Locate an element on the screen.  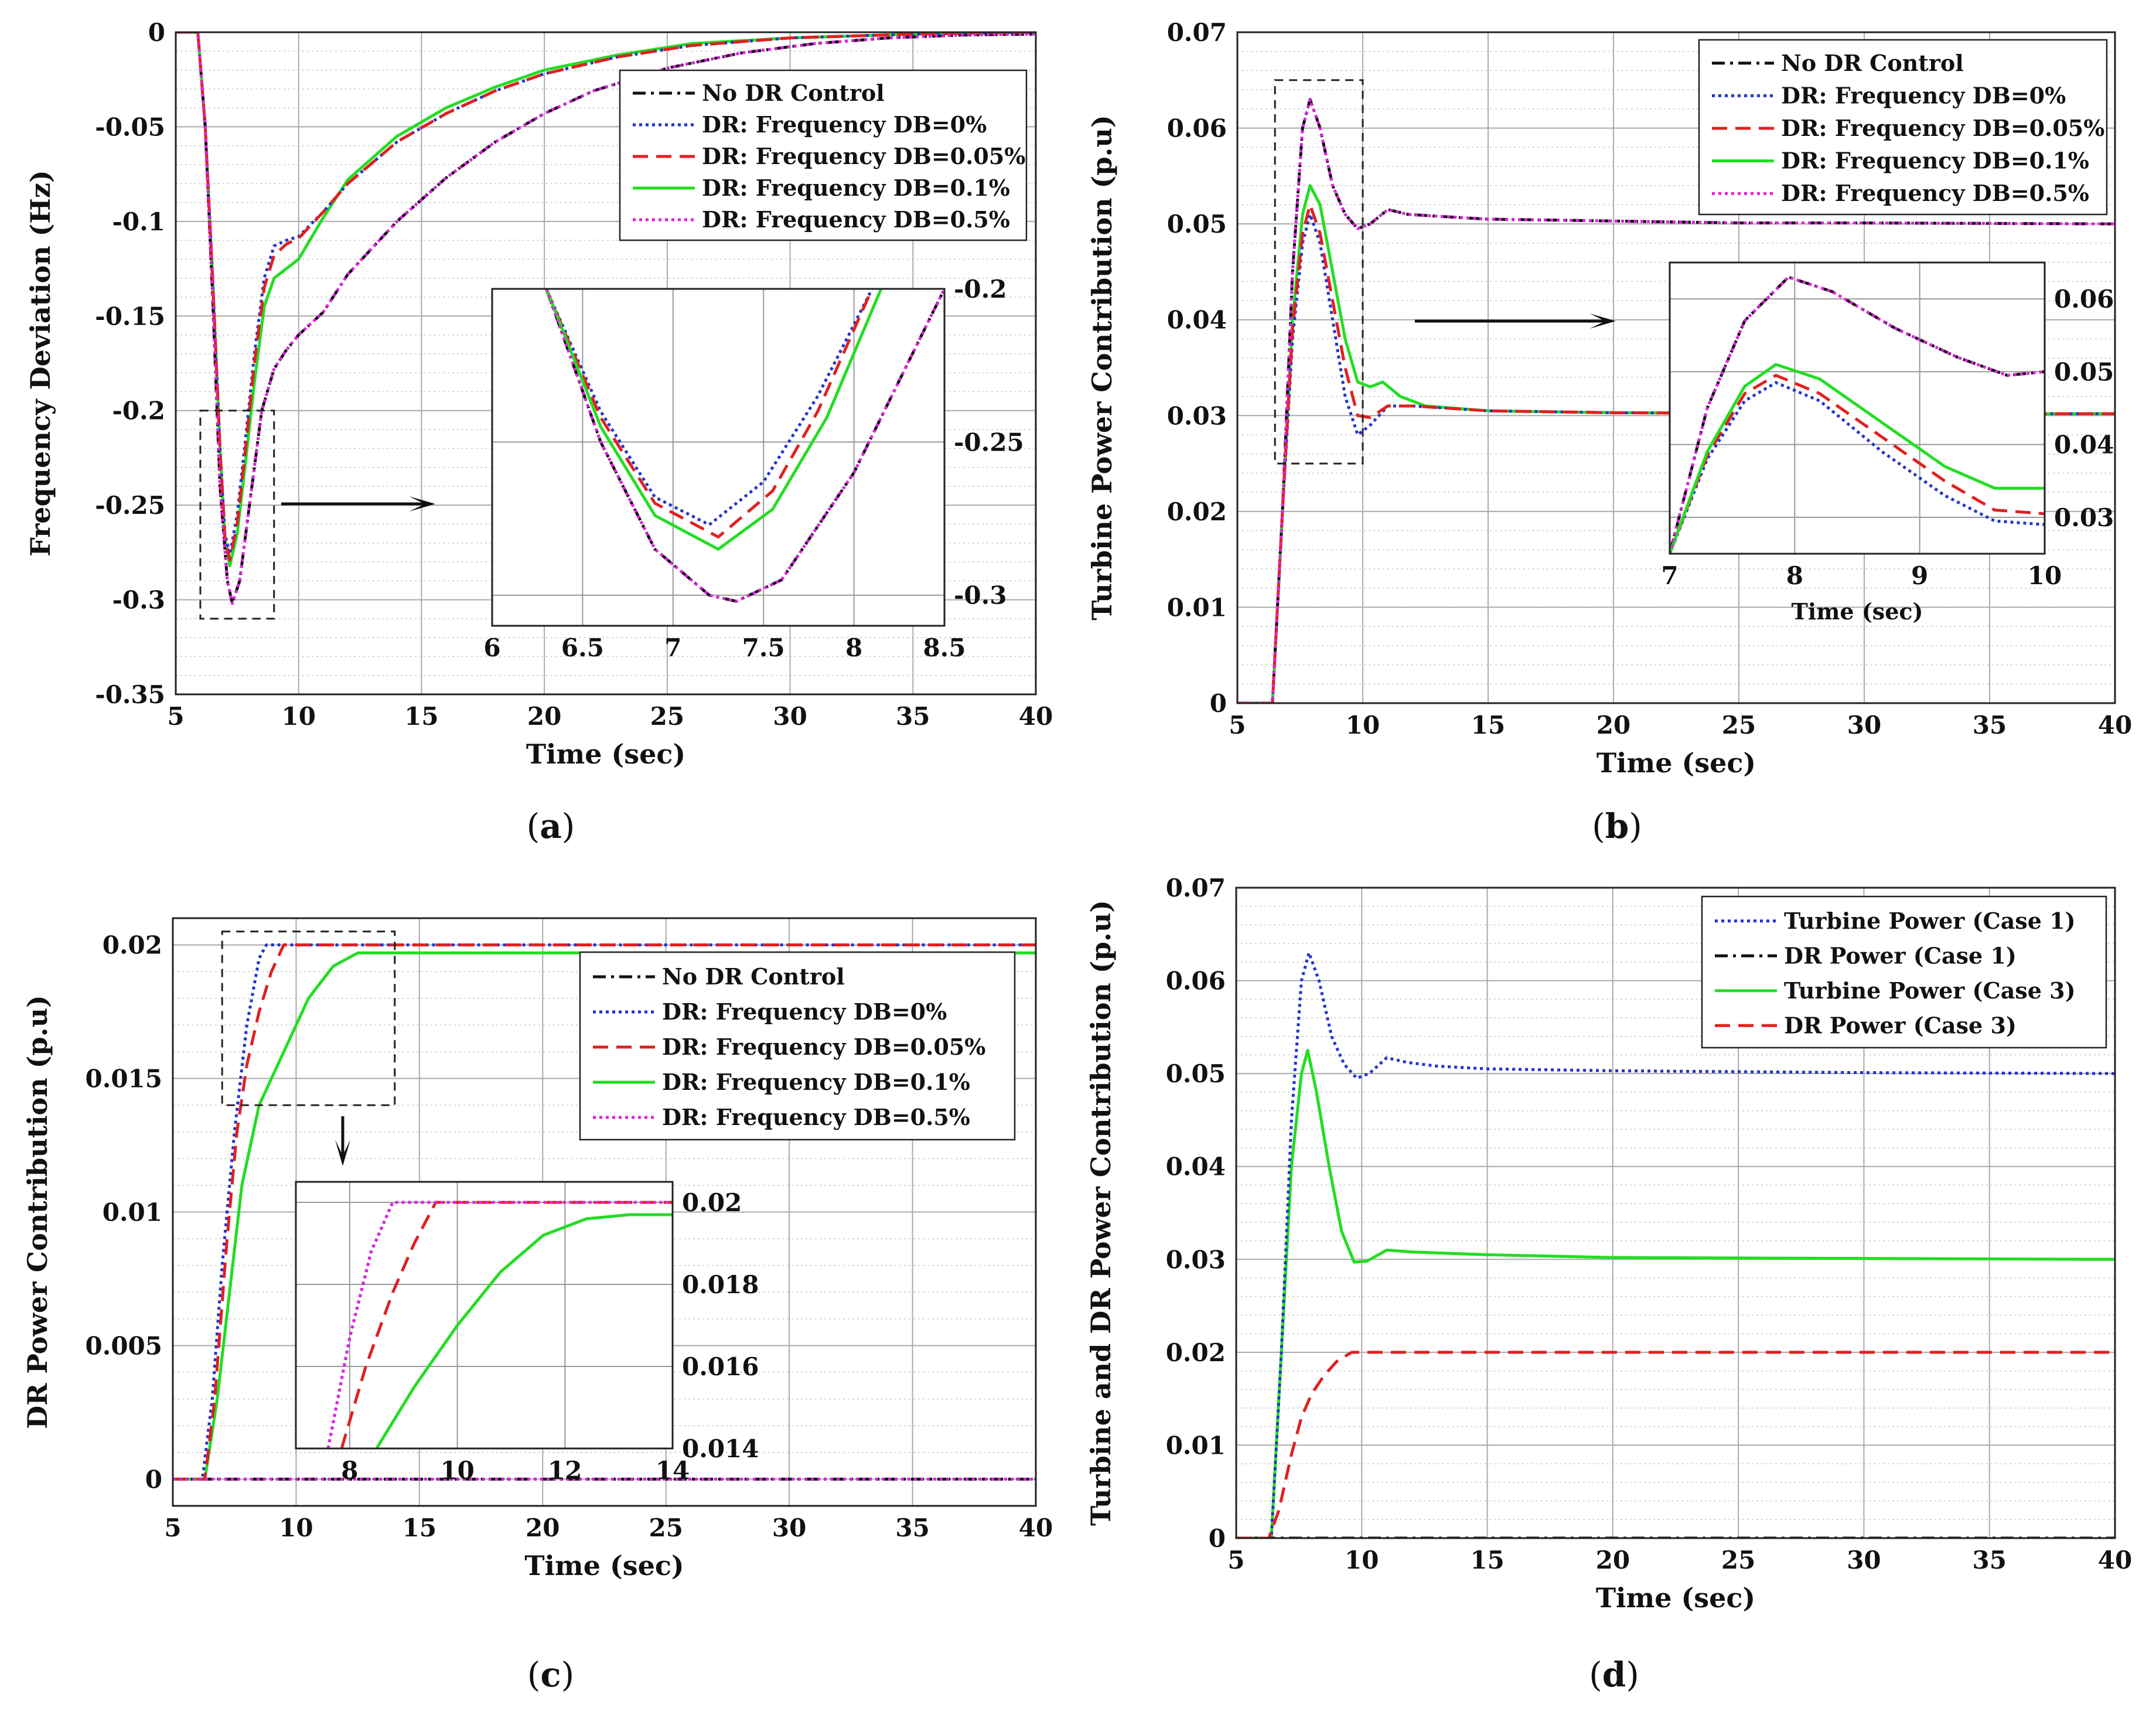
inset-y-tick-label: 0.06 is located at coordinates (2084, 299).